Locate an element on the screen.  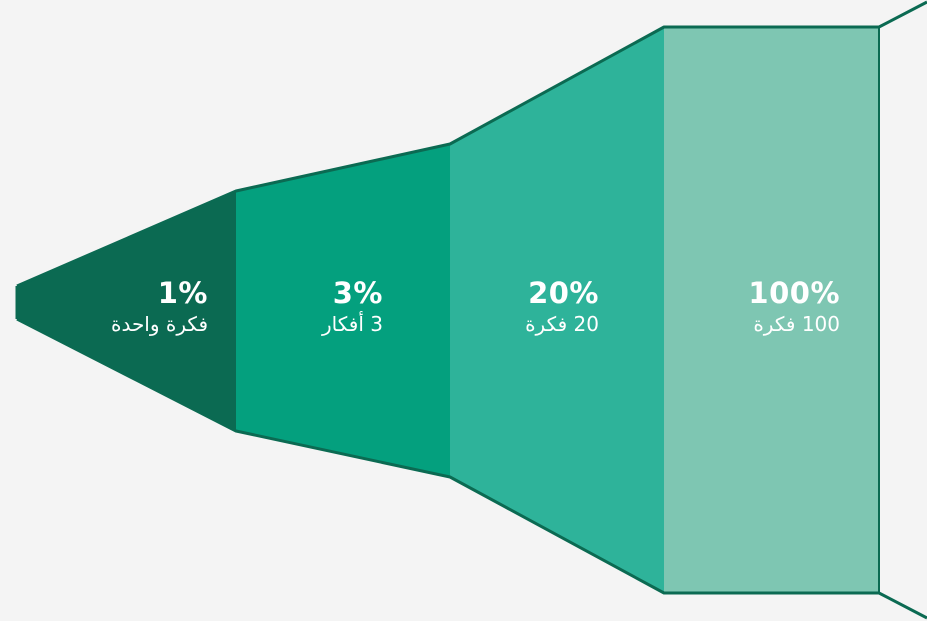
stage-caption-100: 100 فكرة is located at coordinates (796, 324).